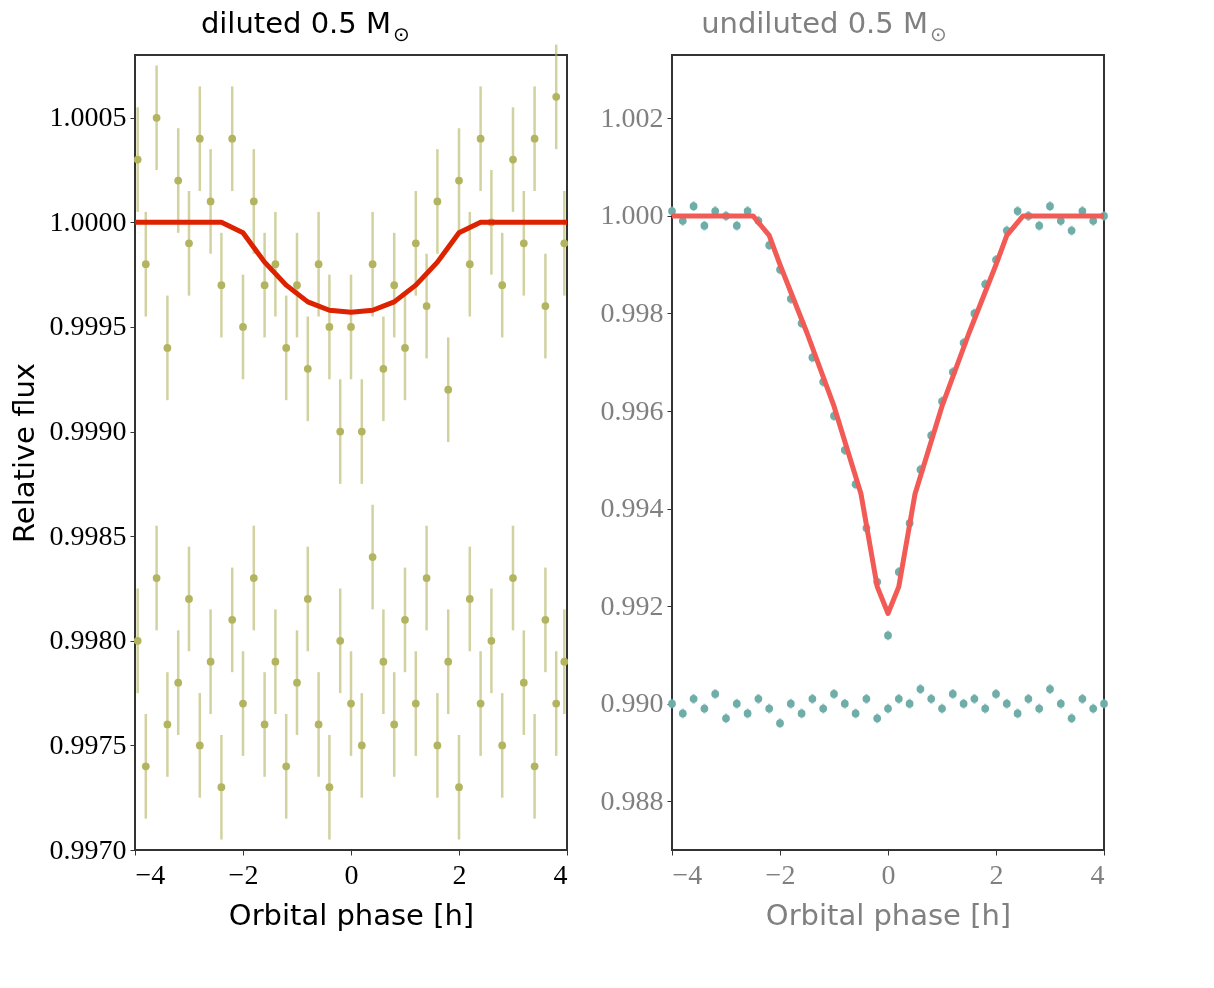 This screenshot has height=988, width=1214. What do you see at coordinates (88, 744) in the screenshot?
I see `y-tick-label: 0.9975` at bounding box center [88, 744].